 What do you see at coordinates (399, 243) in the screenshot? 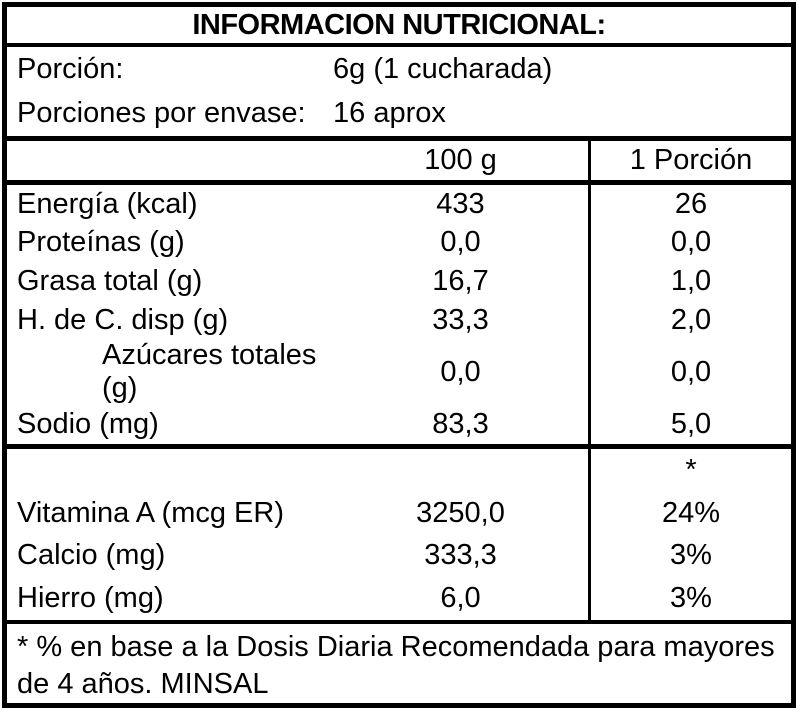
I see `nutrient-row-protein: Proteínas (g) 0,0 0,0` at bounding box center [399, 243].